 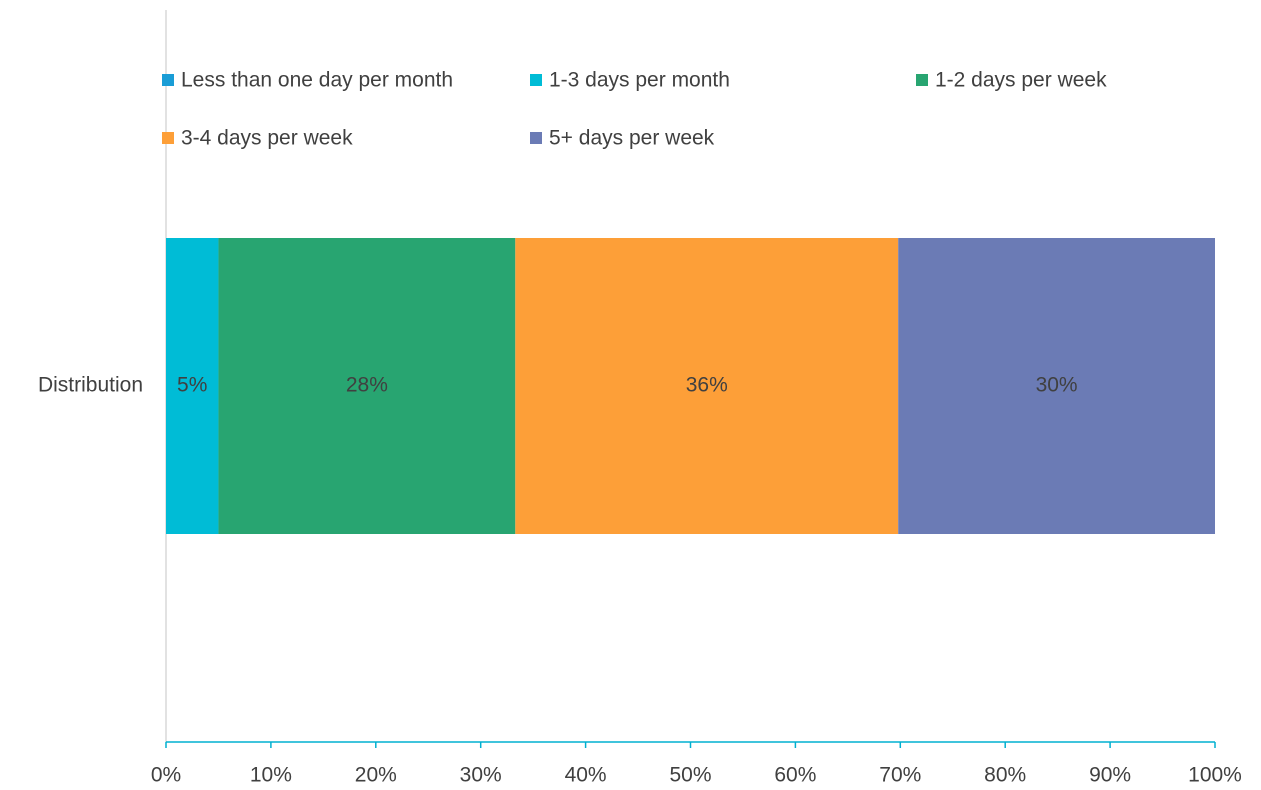 I want to click on x-tick-label: 70%, so click(x=900, y=775).